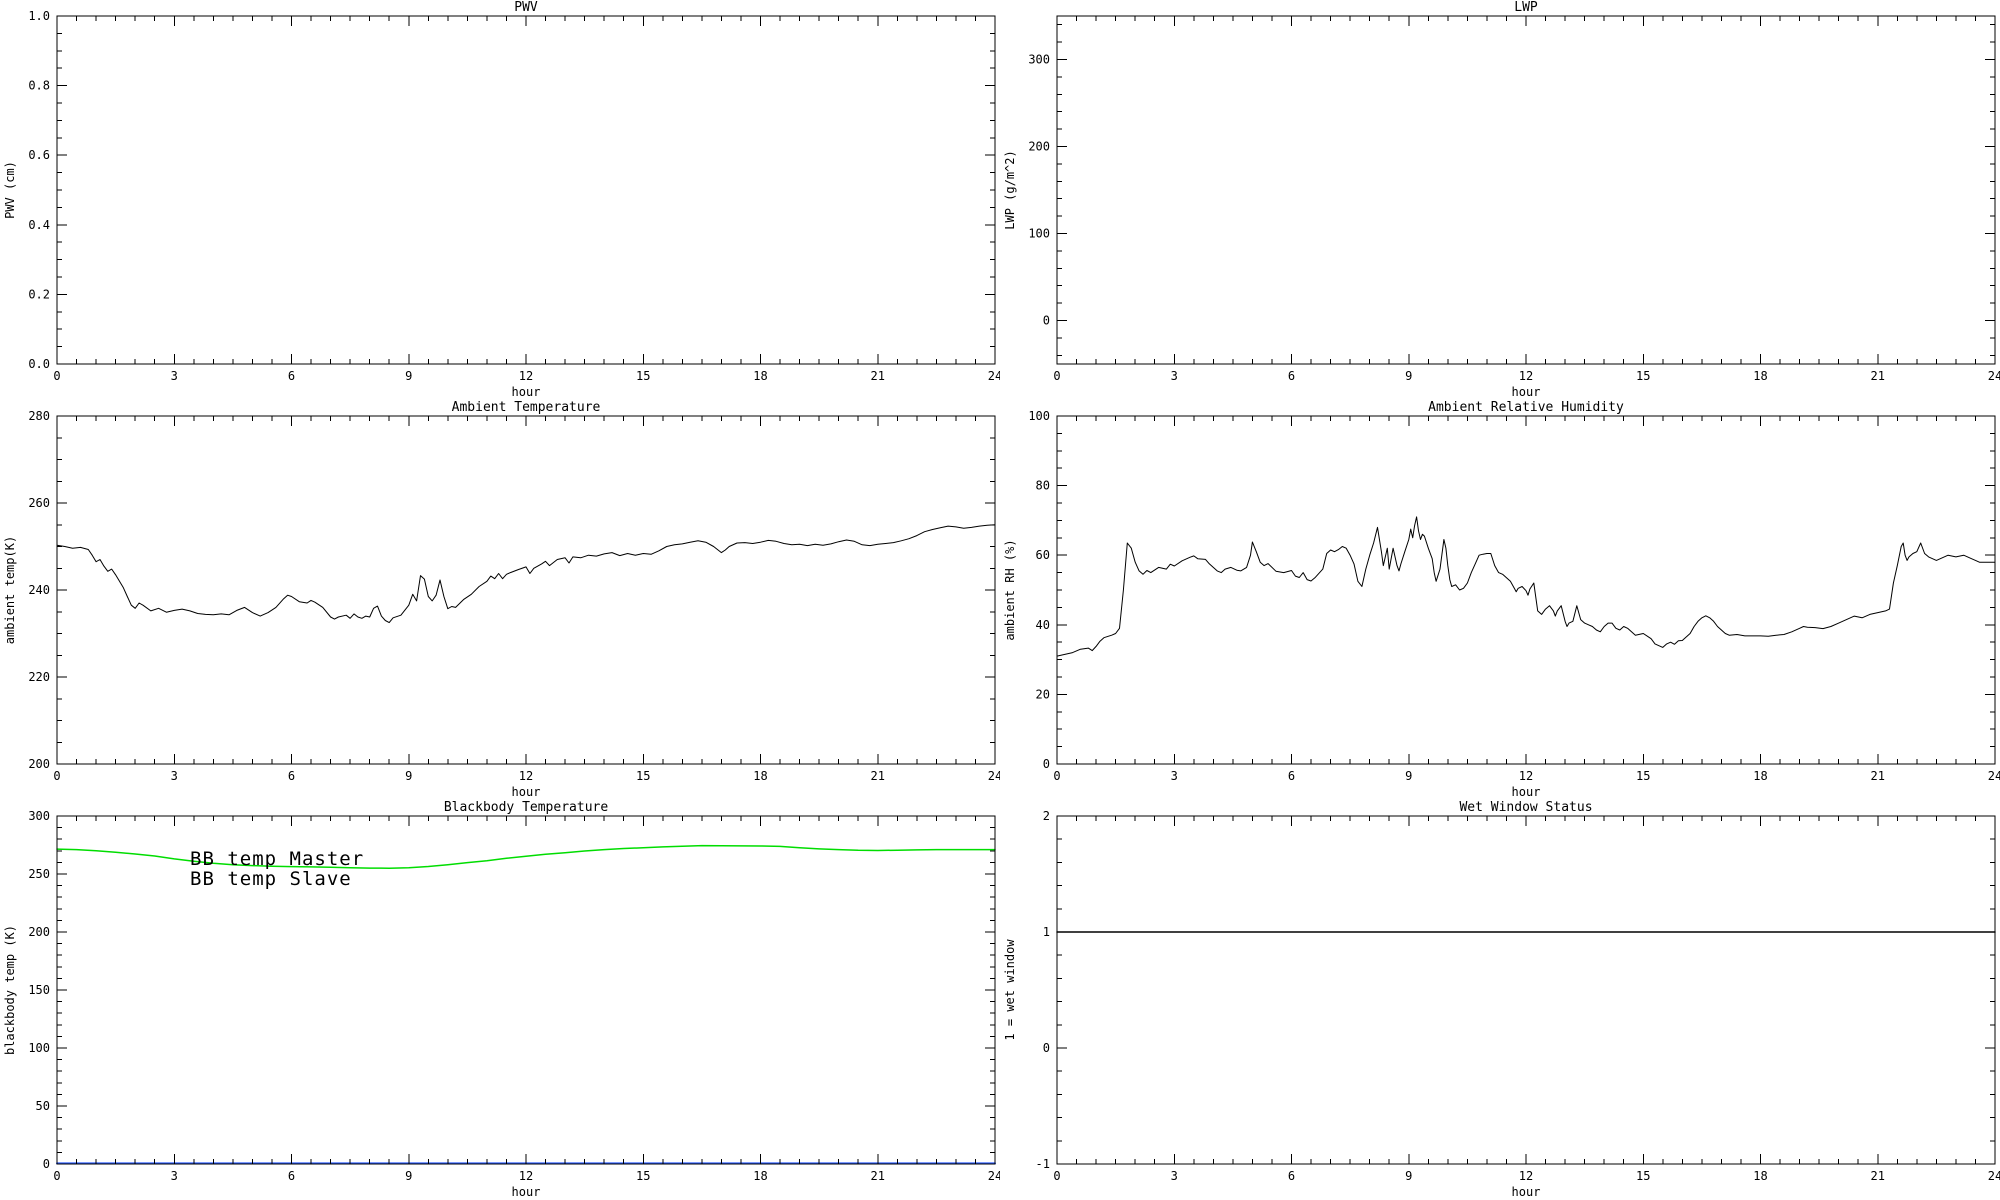 The image size is (2000, 1200). I want to click on y-axis-label: PWV (cm), so click(10, 190).